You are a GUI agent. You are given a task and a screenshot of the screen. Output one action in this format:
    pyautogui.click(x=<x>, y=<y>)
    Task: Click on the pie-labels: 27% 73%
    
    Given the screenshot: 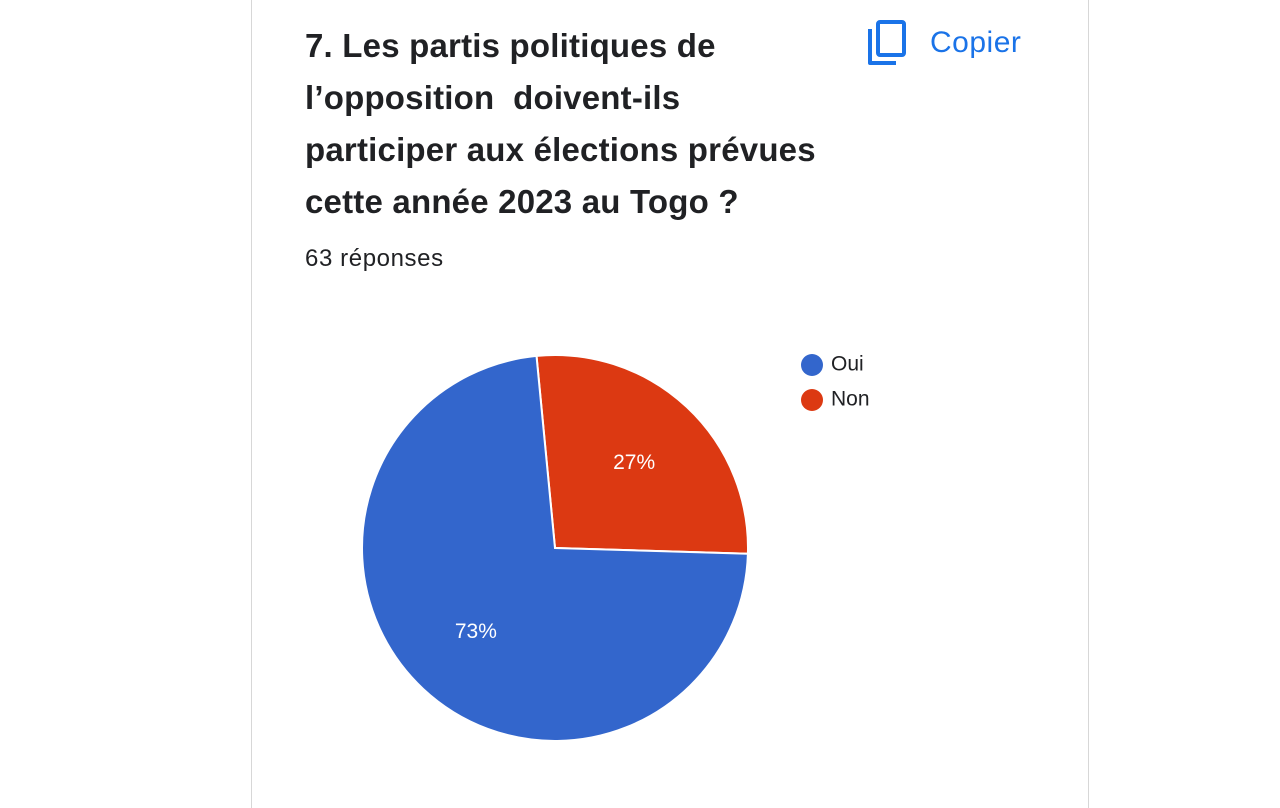 What is the action you would take?
    pyautogui.click(x=555, y=547)
    